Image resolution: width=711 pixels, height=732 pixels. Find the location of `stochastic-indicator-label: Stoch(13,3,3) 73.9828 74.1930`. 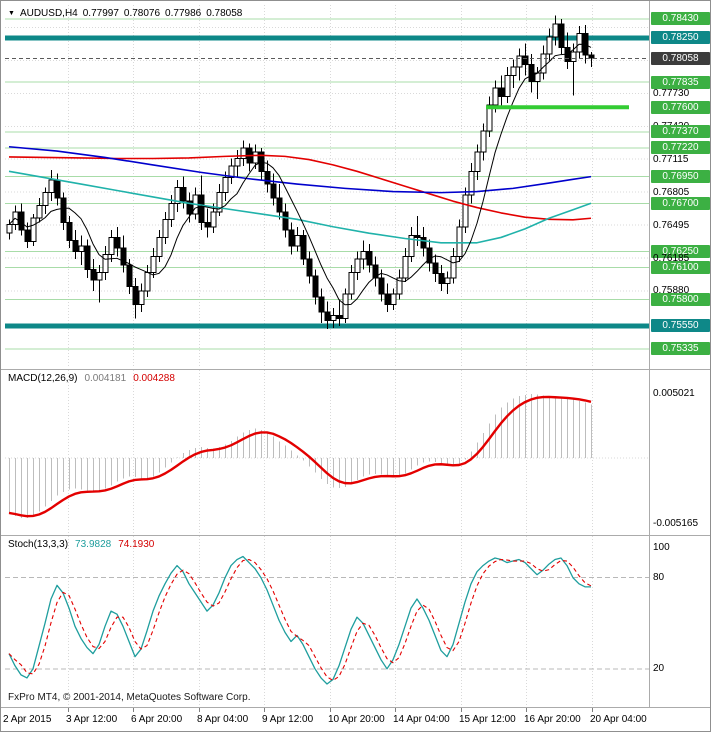

stochastic-indicator-label: Stoch(13,3,3) 73.9828 74.1930 is located at coordinates (81, 544).